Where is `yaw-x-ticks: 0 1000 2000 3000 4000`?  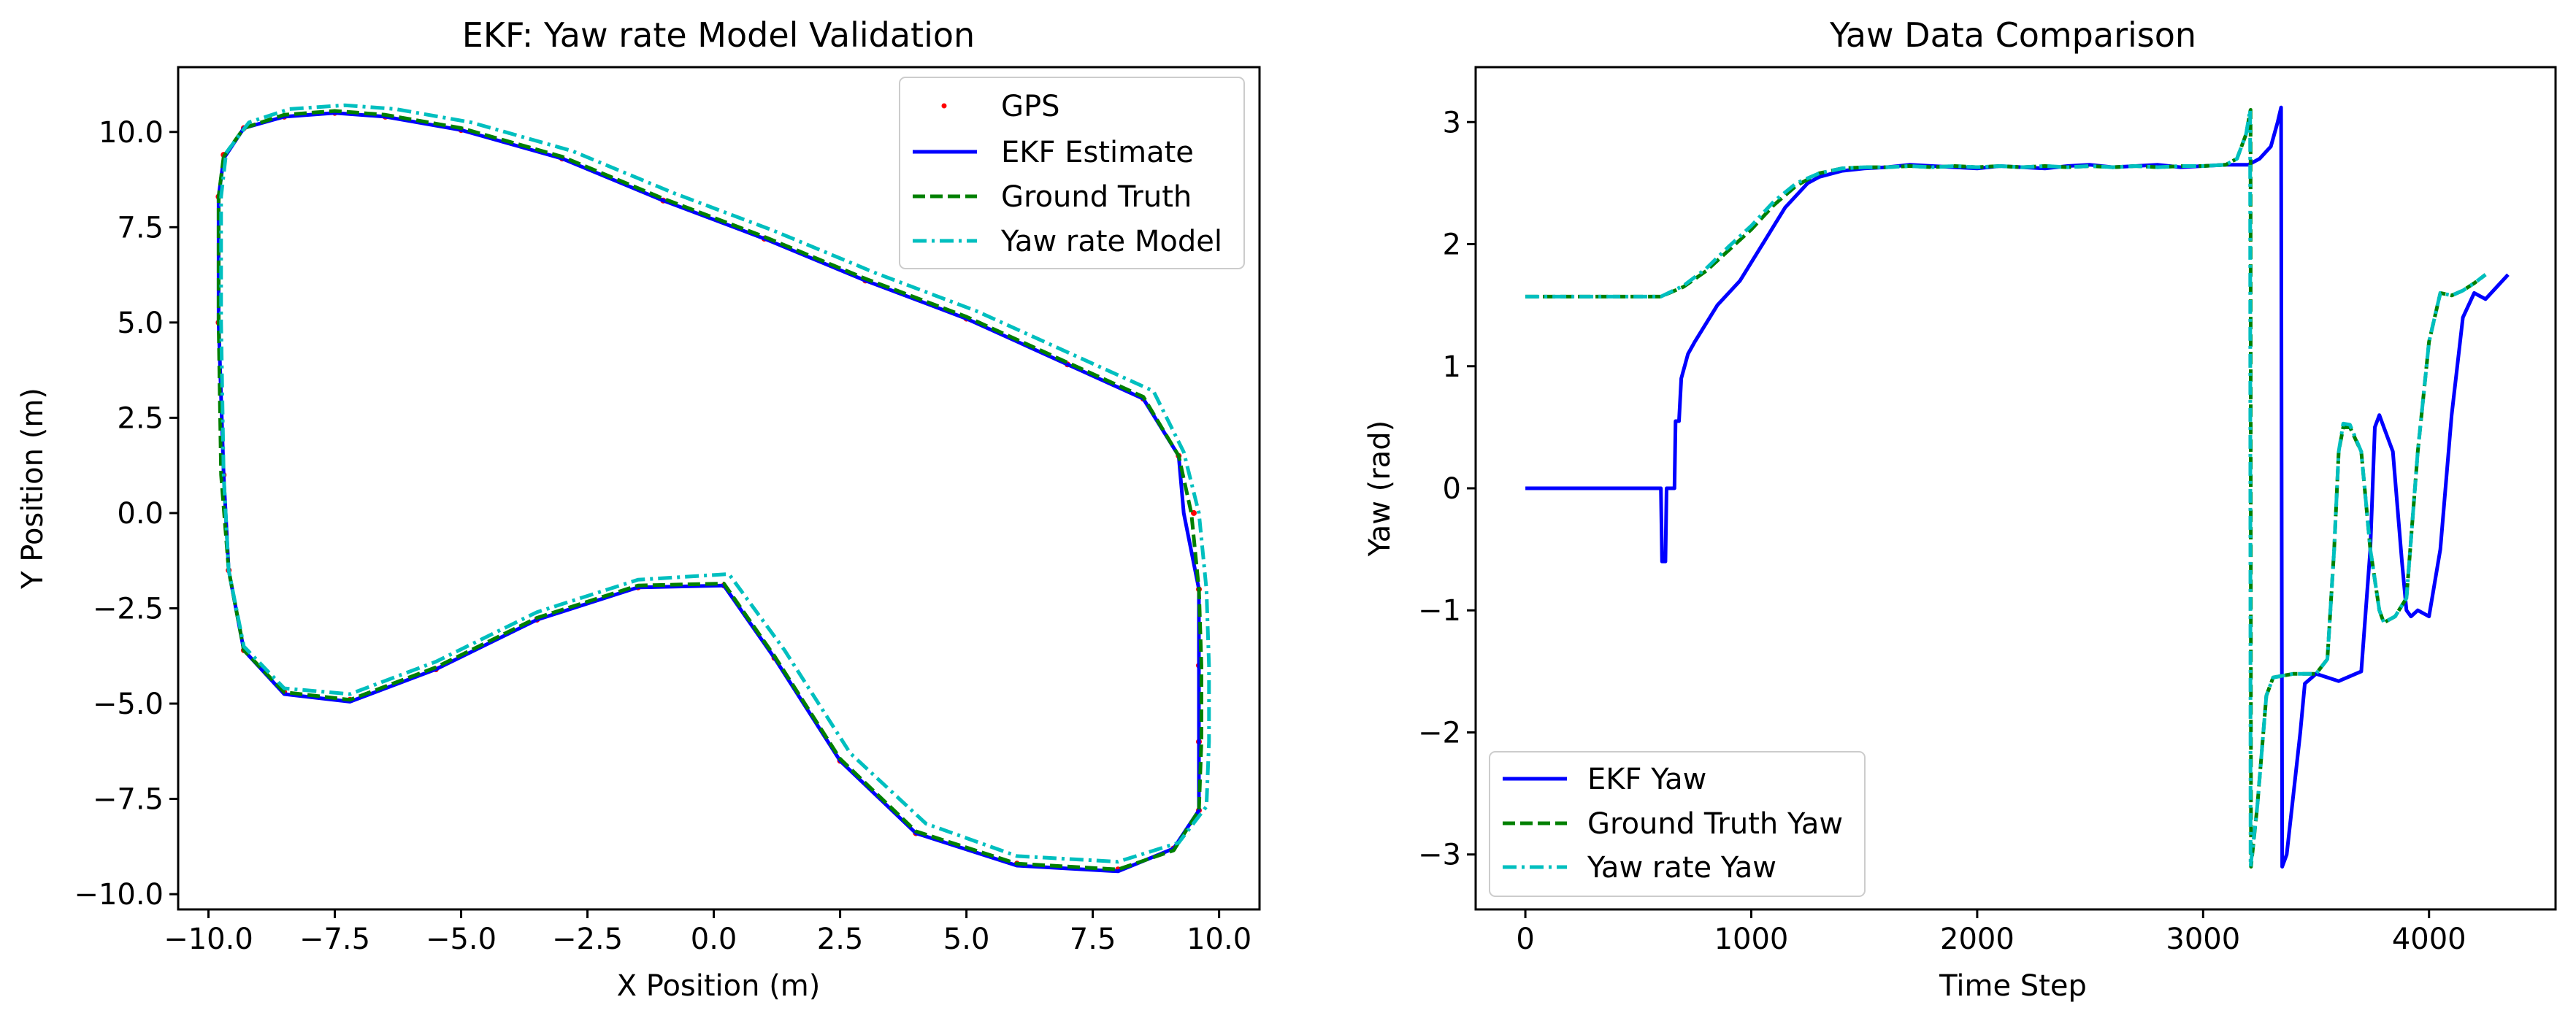
yaw-x-ticks: 0 1000 2000 3000 4000 is located at coordinates (1991, 932).